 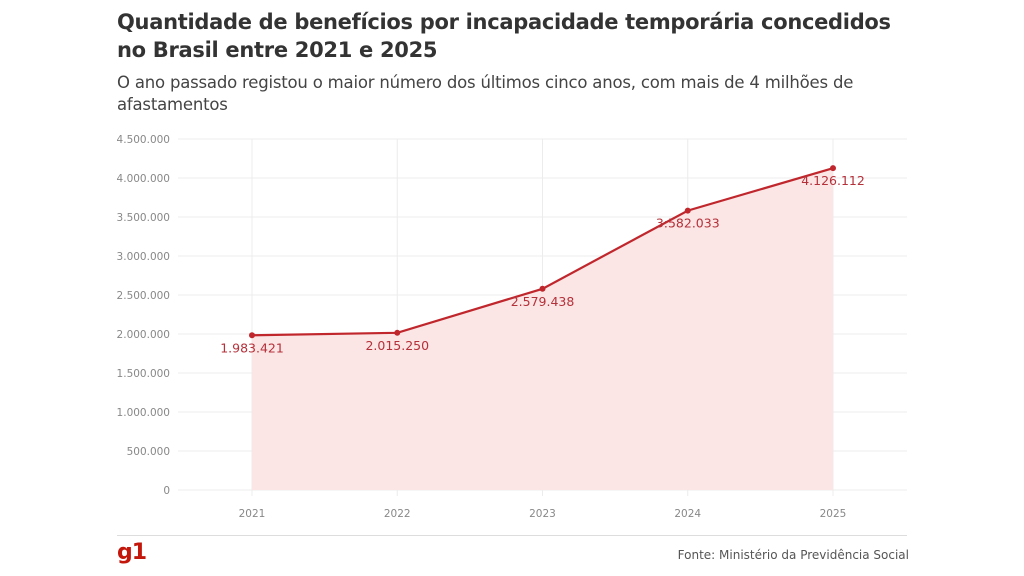 I want to click on y-tick-label: 3.500.000, so click(x=143, y=218).